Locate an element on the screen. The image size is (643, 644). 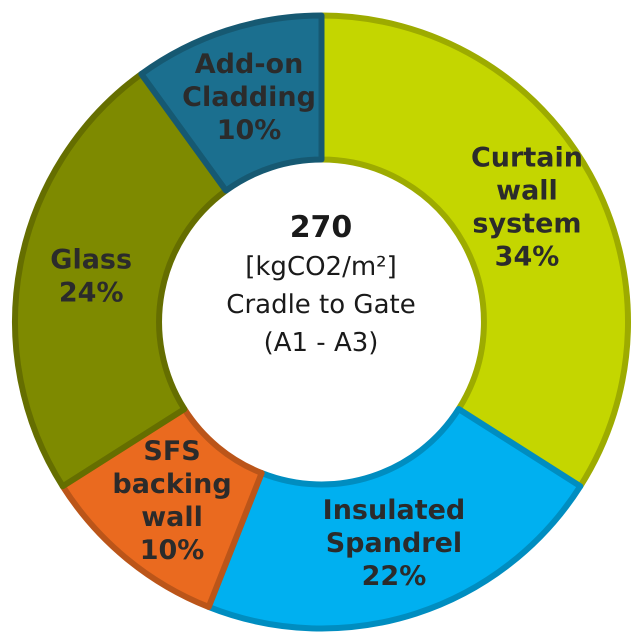
data-label: 34% is located at coordinates (527, 257).